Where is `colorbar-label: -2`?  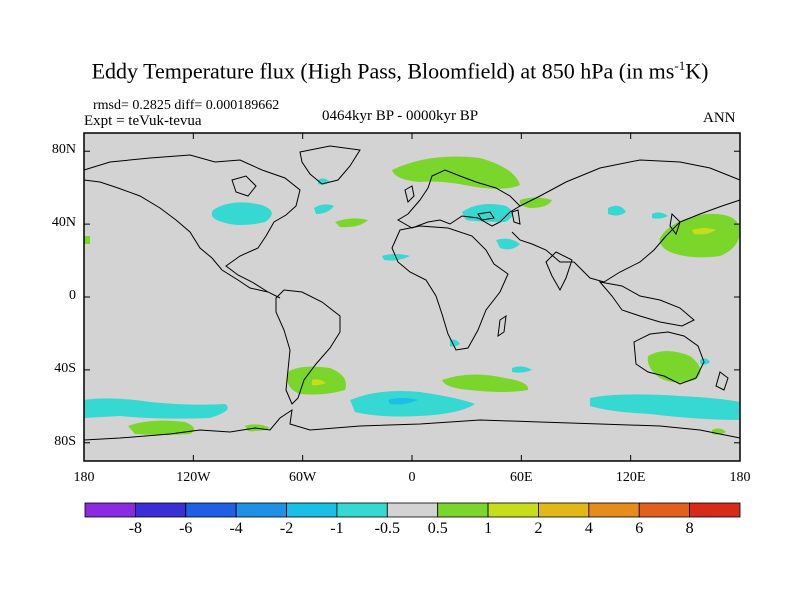 colorbar-label: -2 is located at coordinates (286, 528).